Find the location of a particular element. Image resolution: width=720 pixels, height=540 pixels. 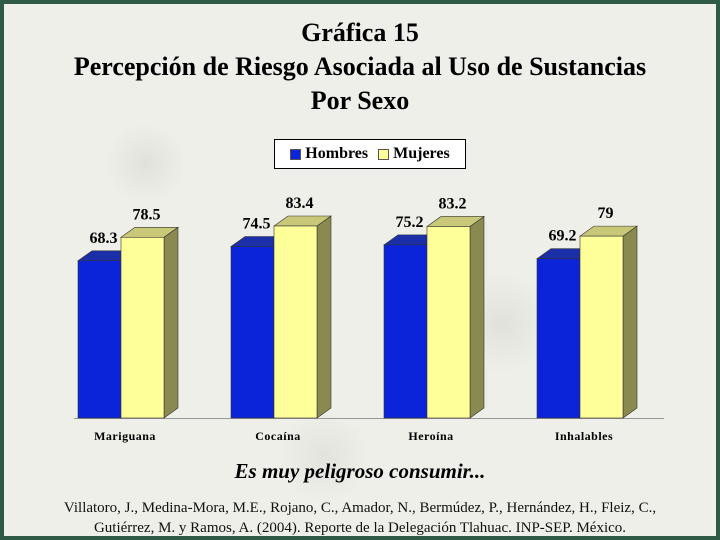

data-label-mujeres-1: 83.4 is located at coordinates (300, 203).